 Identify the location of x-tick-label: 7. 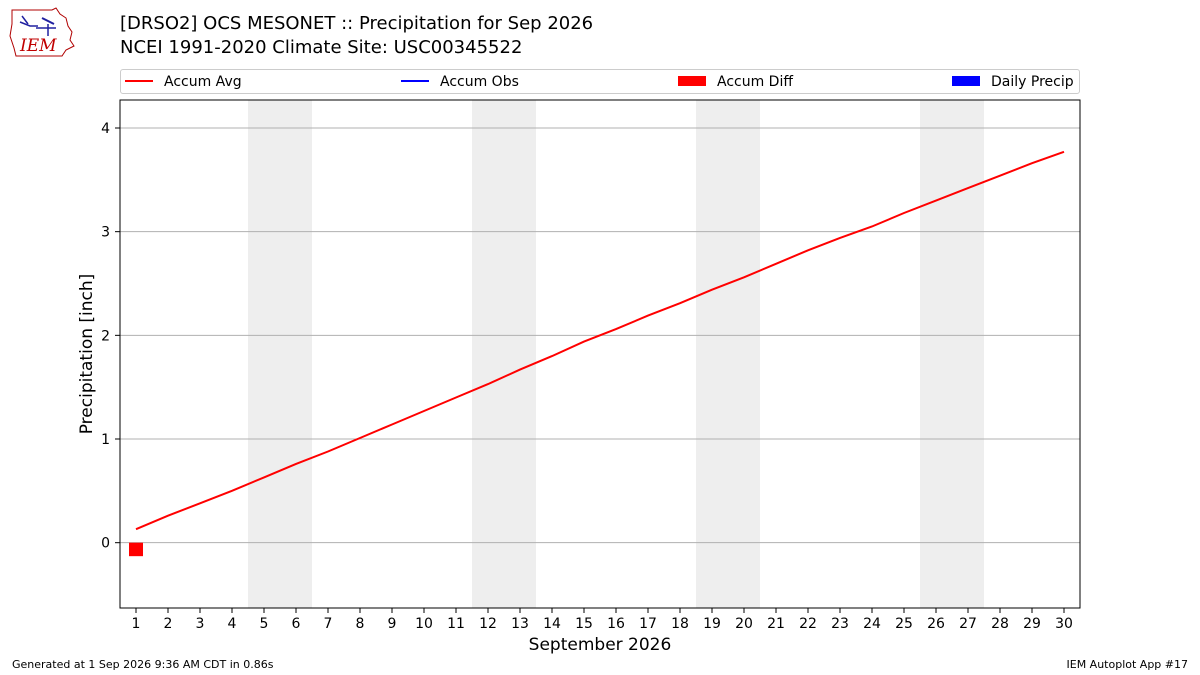
(328, 624).